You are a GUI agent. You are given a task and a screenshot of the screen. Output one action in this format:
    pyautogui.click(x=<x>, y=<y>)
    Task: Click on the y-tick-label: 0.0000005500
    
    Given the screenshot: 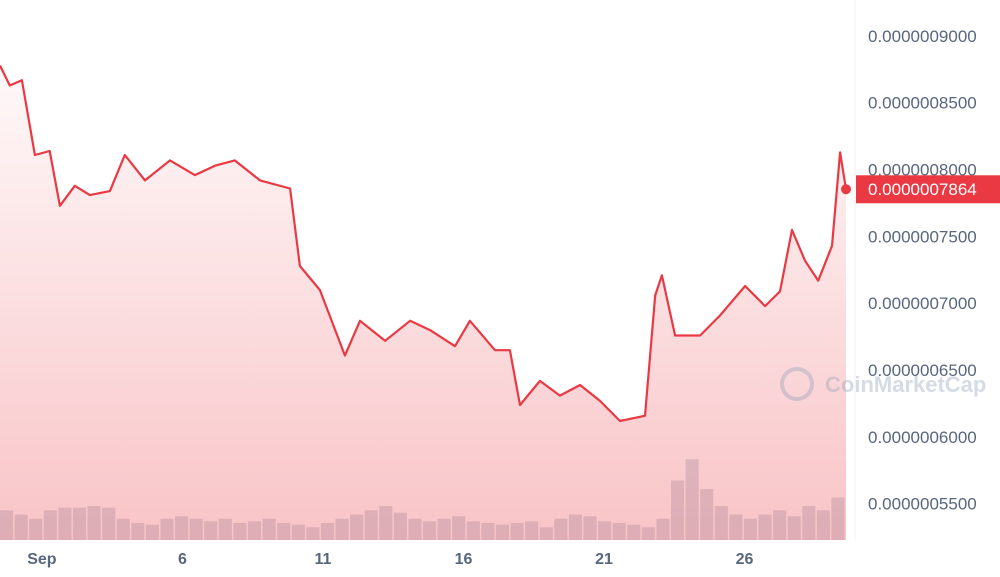 What is the action you would take?
    pyautogui.click(x=922, y=504)
    